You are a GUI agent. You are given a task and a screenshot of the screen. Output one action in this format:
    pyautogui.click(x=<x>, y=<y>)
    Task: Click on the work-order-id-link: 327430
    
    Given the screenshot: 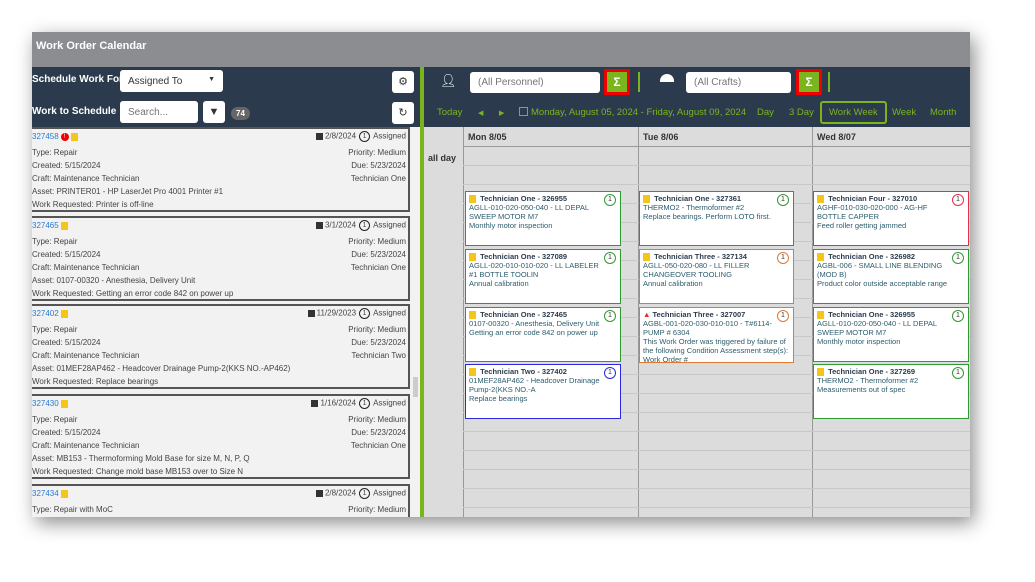 What is the action you would take?
    pyautogui.click(x=45, y=403)
    